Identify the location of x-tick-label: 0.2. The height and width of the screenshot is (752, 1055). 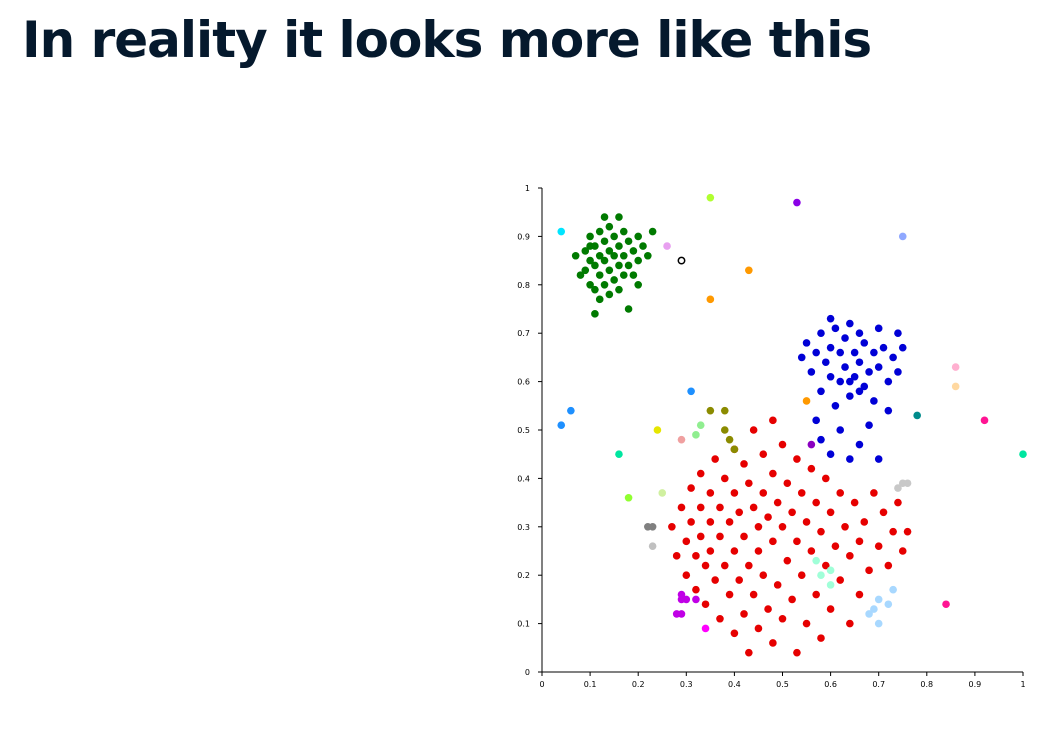
(638, 684).